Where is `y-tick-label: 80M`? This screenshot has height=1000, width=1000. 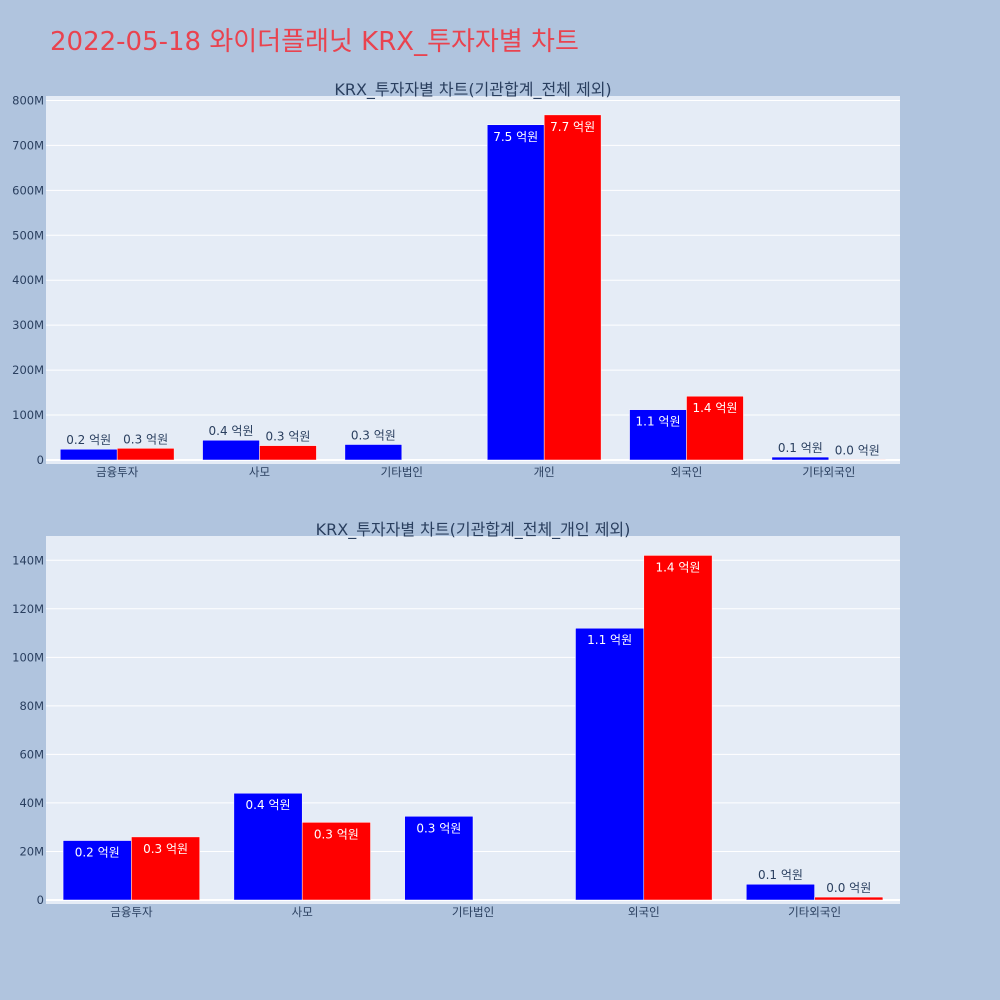
y-tick-label: 80M is located at coordinates (31, 706).